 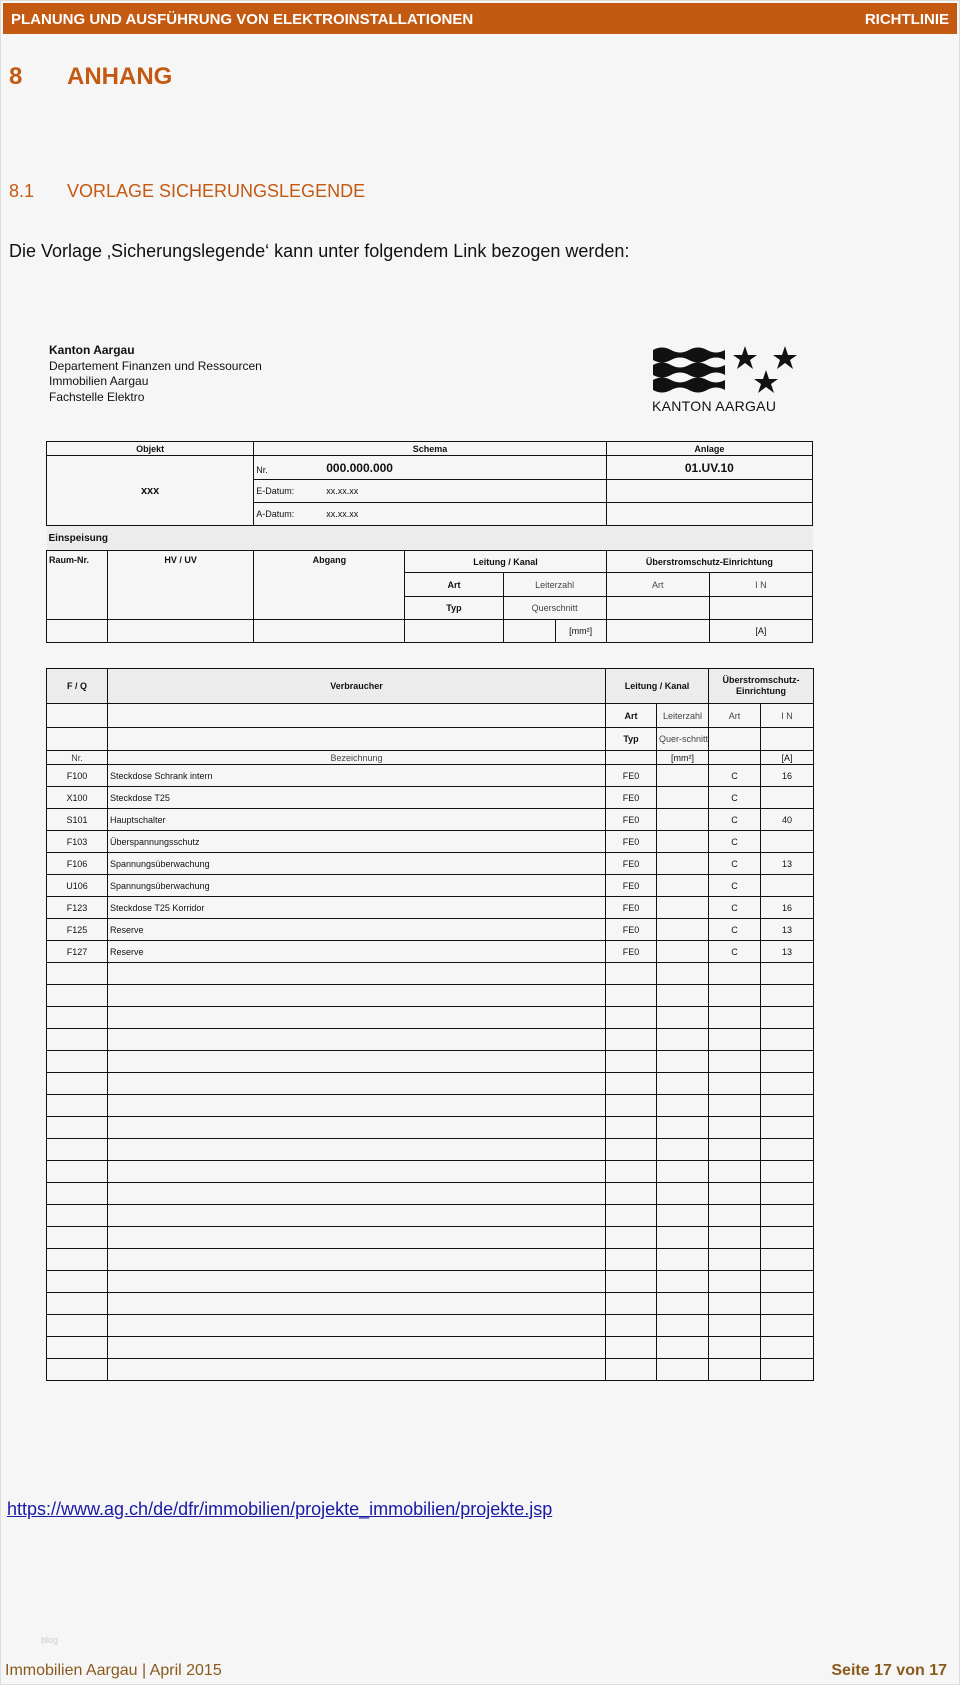 What do you see at coordinates (356, 775) in the screenshot?
I see `bezeichnung-cell: Steckdose Schrank intern` at bounding box center [356, 775].